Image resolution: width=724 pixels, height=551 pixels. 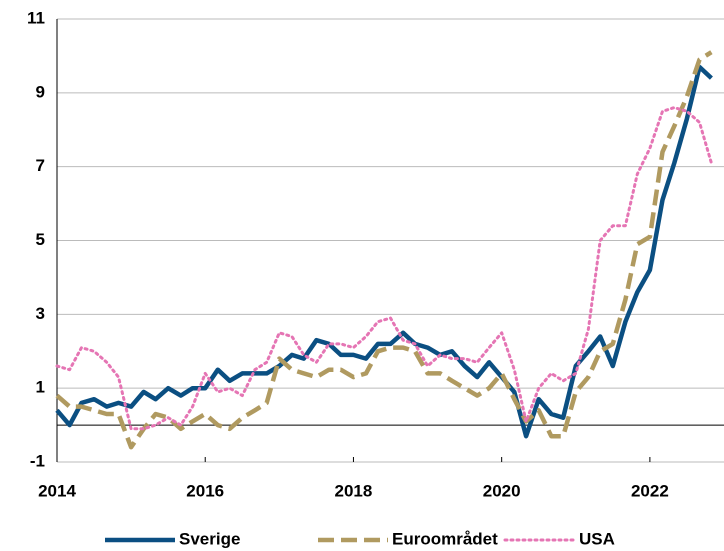 What do you see at coordinates (36, 17) in the screenshot?
I see `y-tick-label: 11` at bounding box center [36, 17].